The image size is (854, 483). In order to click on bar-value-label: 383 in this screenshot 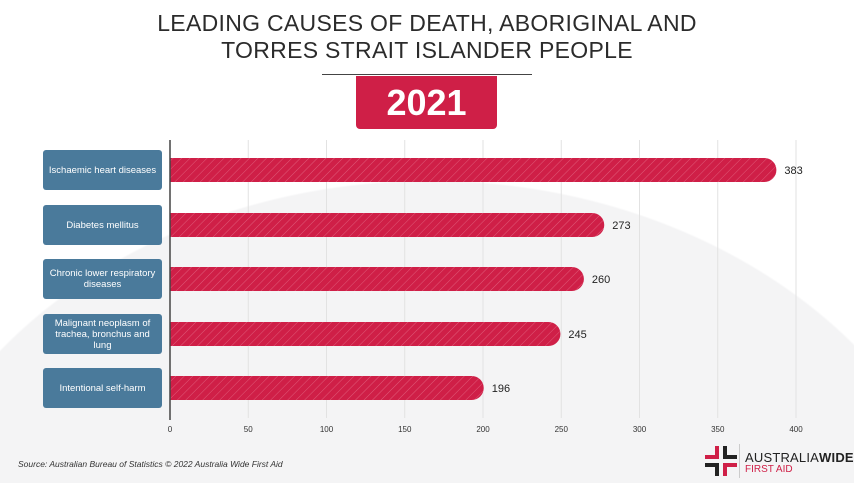, I will do `click(793, 171)`.